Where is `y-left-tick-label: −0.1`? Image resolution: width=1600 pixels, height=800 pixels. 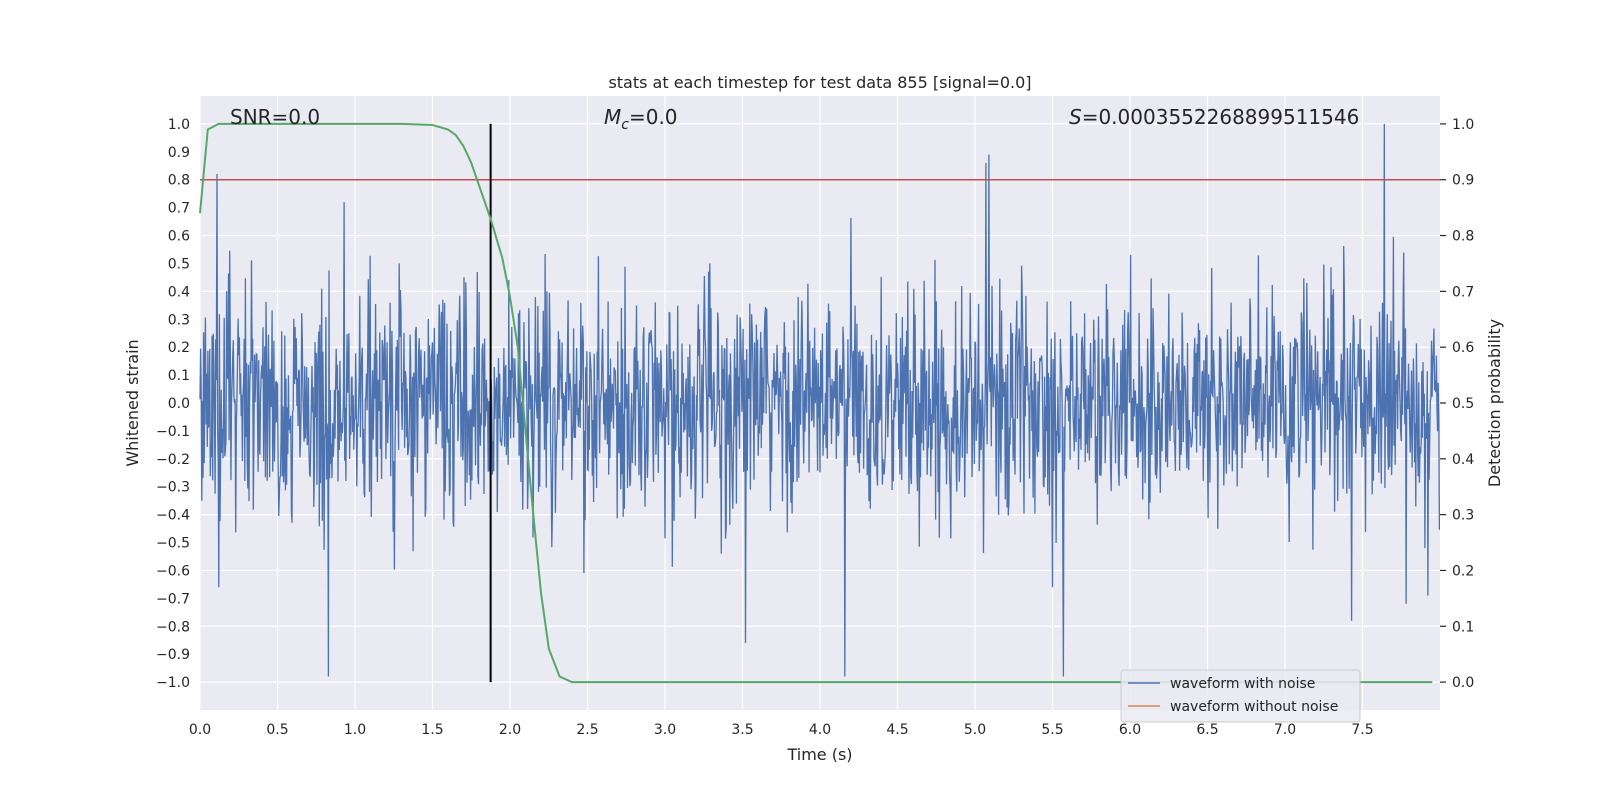 y-left-tick-label: −0.1 is located at coordinates (173, 432).